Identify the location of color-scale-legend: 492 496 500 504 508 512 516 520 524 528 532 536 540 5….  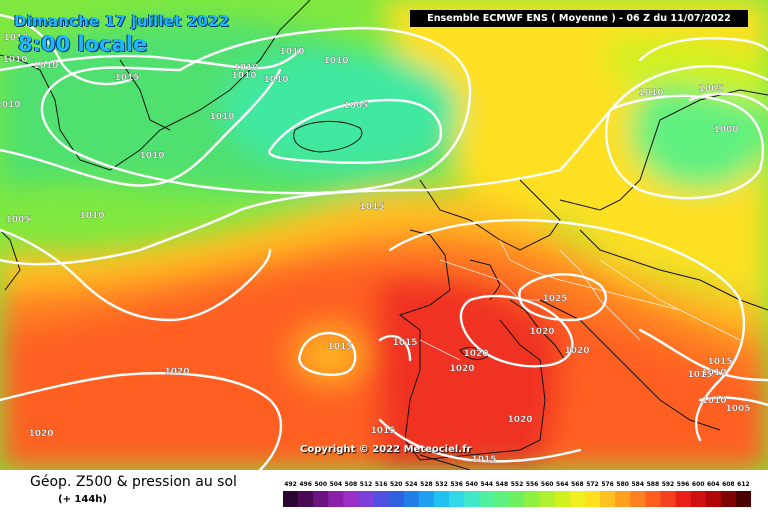
(517, 494).